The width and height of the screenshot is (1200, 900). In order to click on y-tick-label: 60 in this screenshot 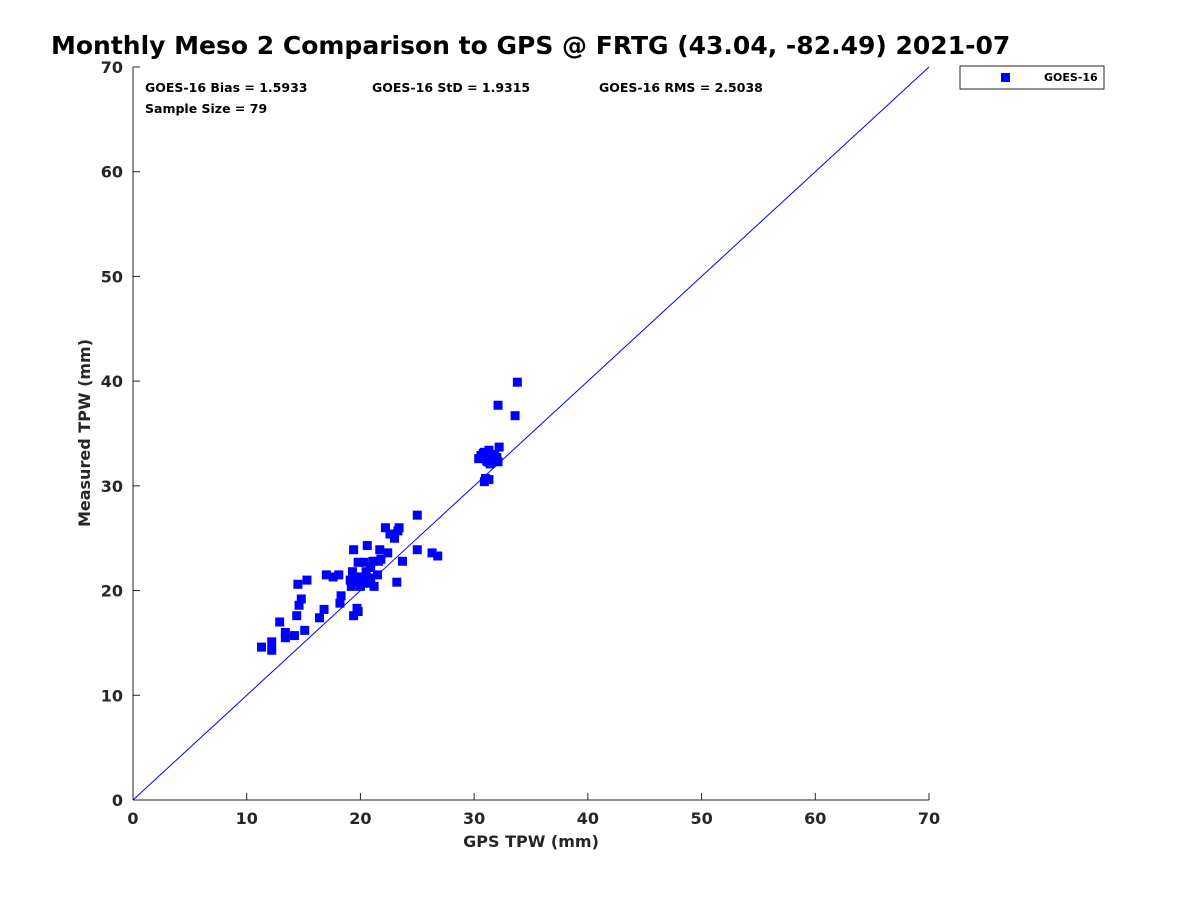, I will do `click(112, 172)`.